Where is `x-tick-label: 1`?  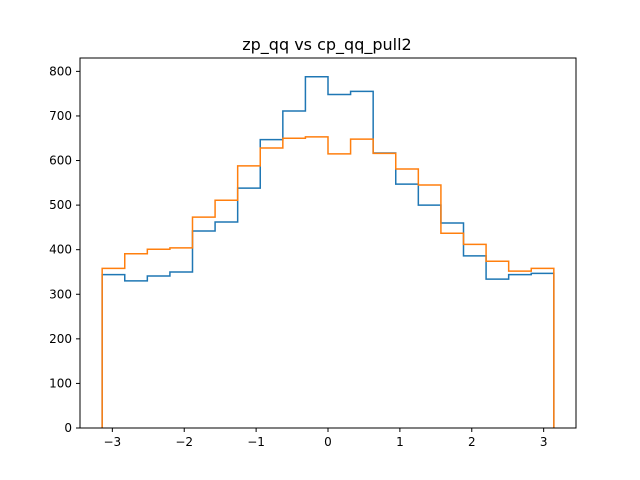
x-tick-label: 1 is located at coordinates (400, 442).